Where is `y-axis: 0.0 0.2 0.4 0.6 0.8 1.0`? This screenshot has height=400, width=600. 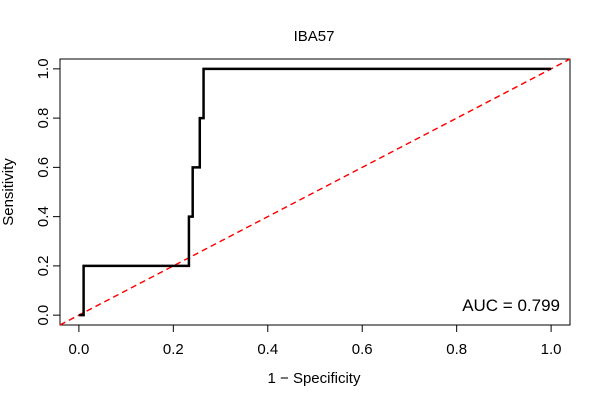
y-axis: 0.0 0.2 0.4 0.6 0.8 1.0 is located at coordinates (48, 192).